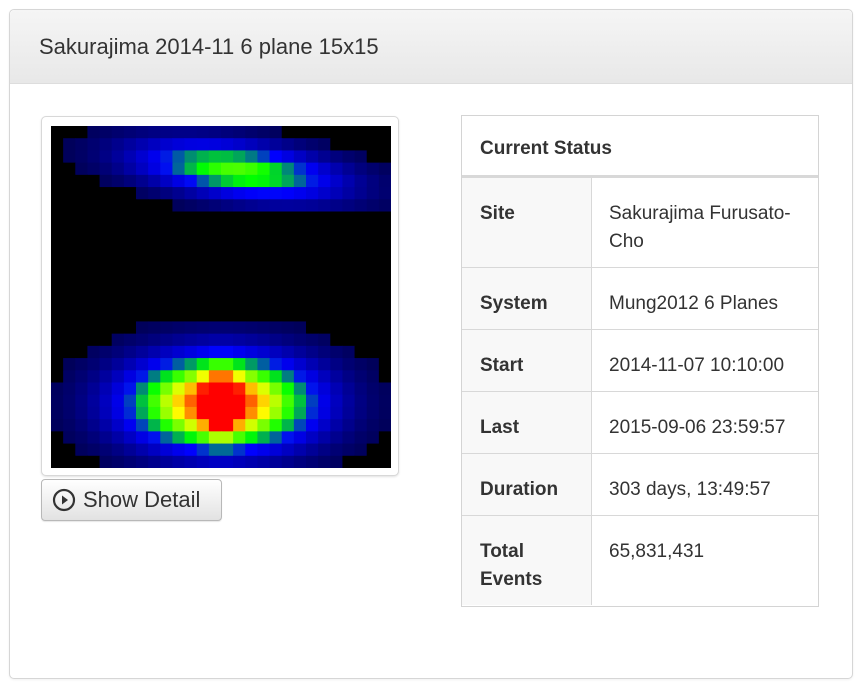 The image size is (860, 686). What do you see at coordinates (142, 499) in the screenshot?
I see `show-detail-label: Show Detail` at bounding box center [142, 499].